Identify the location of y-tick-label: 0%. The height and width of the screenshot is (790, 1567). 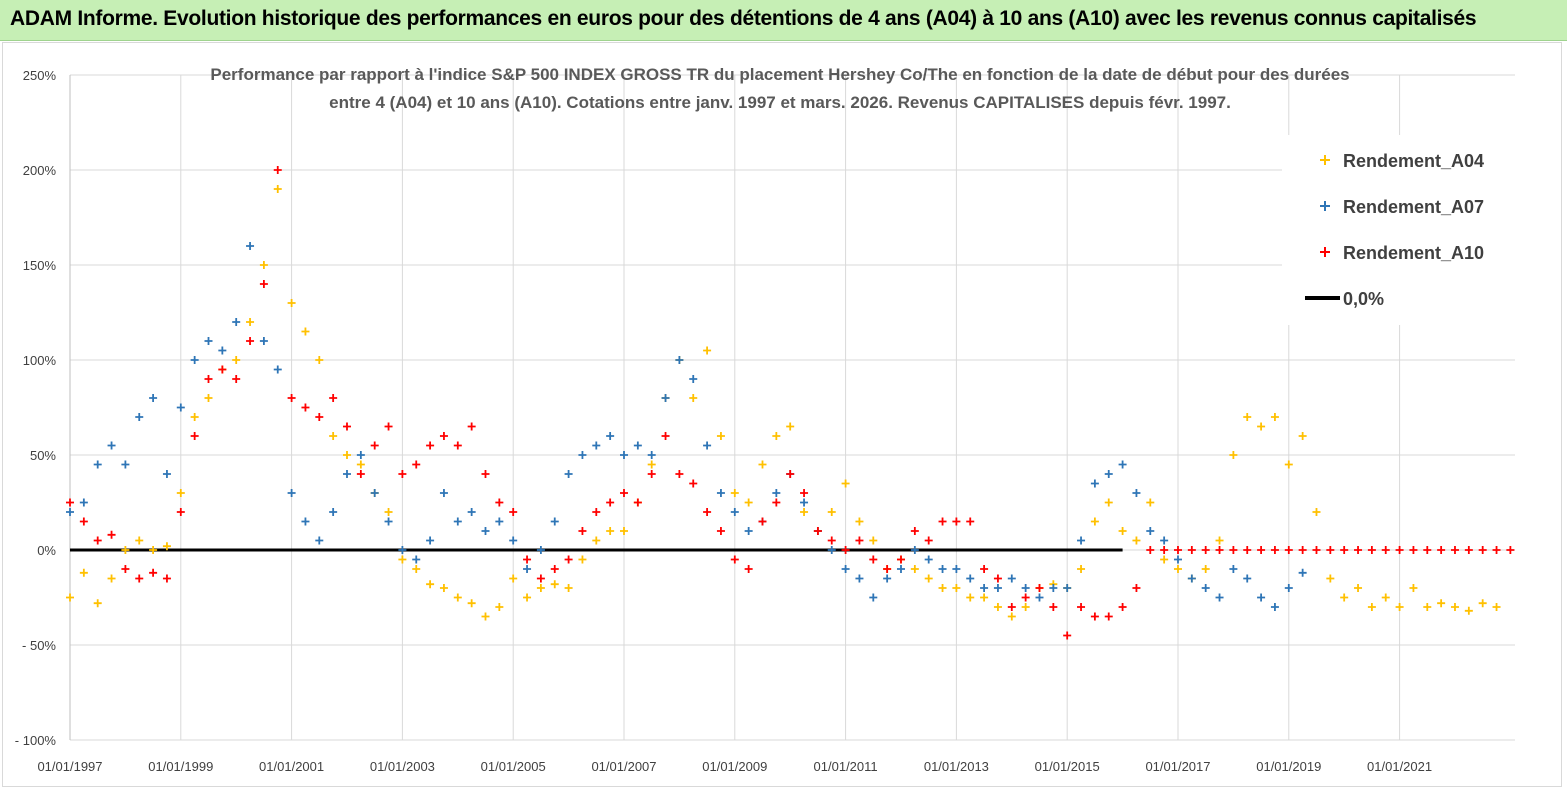
(46, 550).